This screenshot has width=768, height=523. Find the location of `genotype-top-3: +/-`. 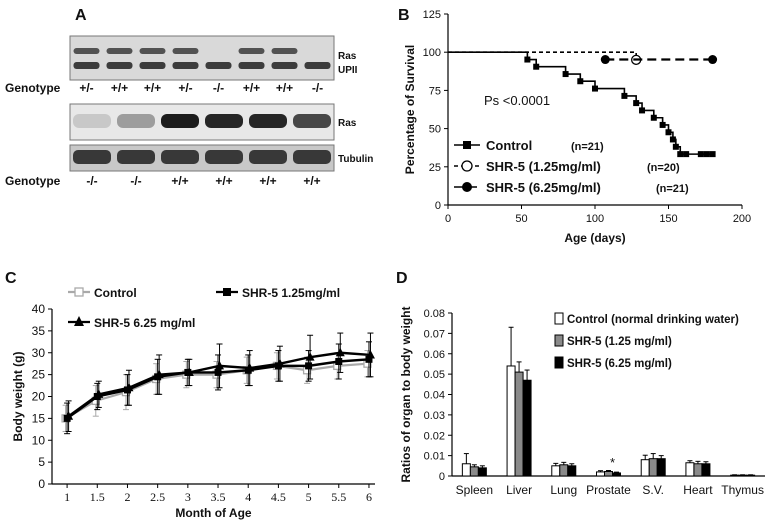

genotype-top-3: +/- is located at coordinates (185, 88).